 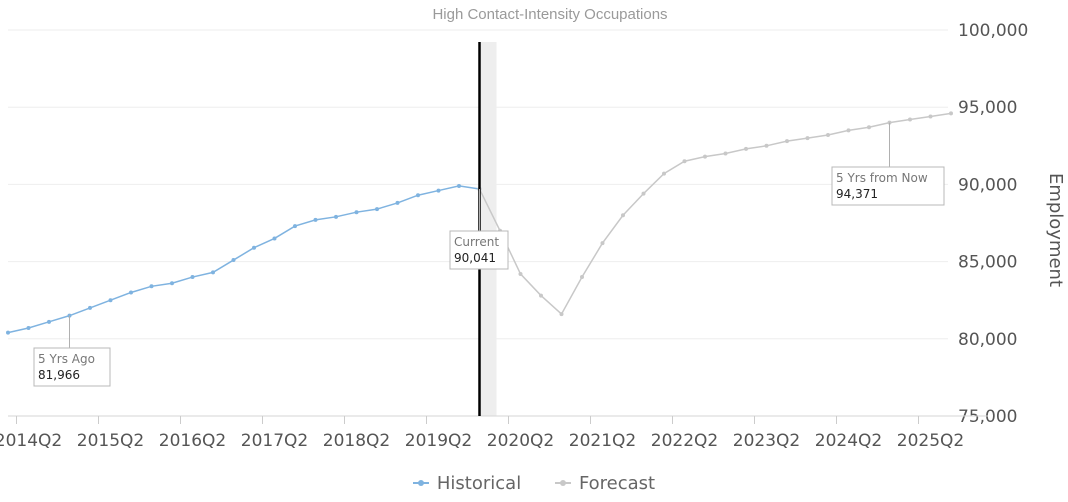 What do you see at coordinates (857, 194) in the screenshot?
I see `callout-value-five_yrs_from_now: 94,371` at bounding box center [857, 194].